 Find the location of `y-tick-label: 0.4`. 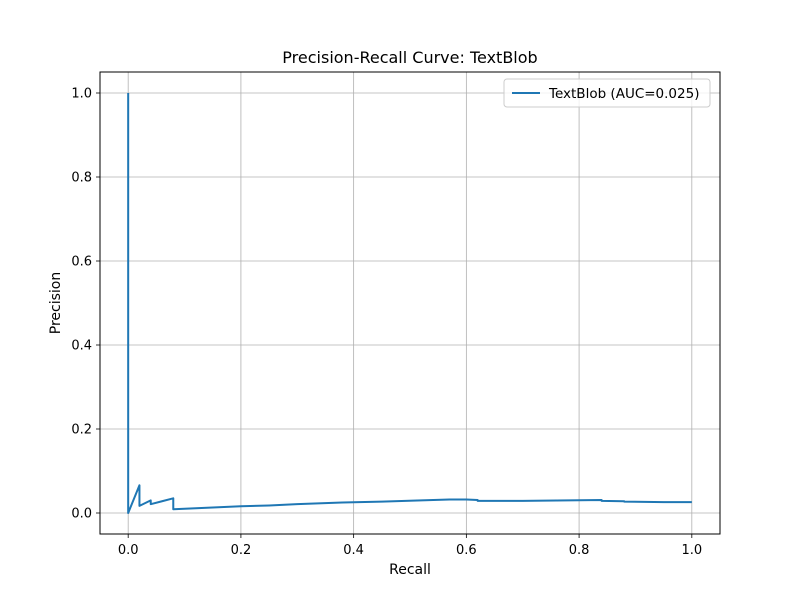

y-tick-label: 0.4 is located at coordinates (81, 346).